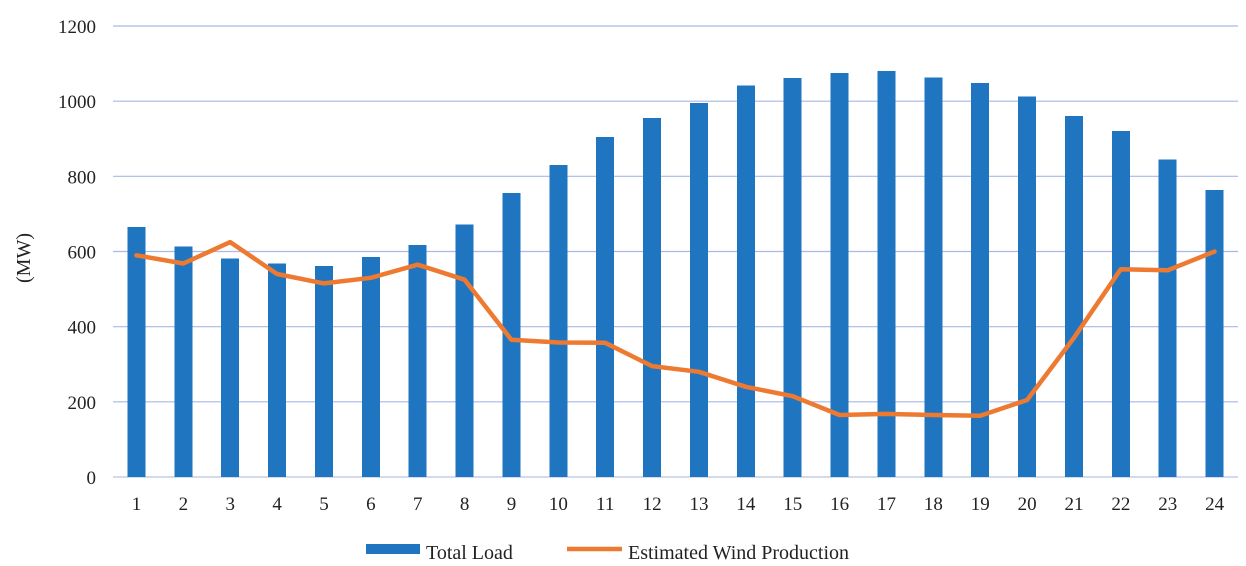 The height and width of the screenshot is (566, 1246). I want to click on x-tick-label: 20, so click(1027, 504).